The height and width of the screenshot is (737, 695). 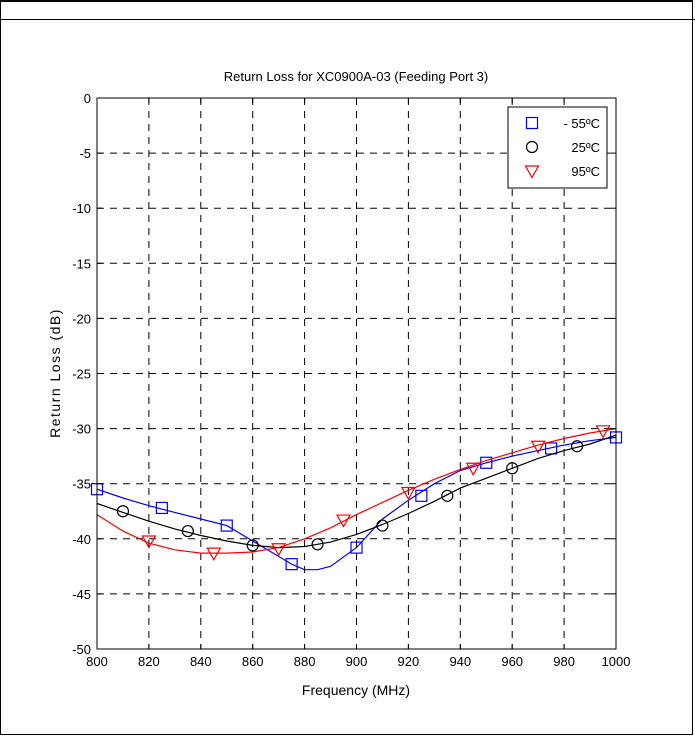 I want to click on y-tick-label: -40, so click(x=81, y=539).